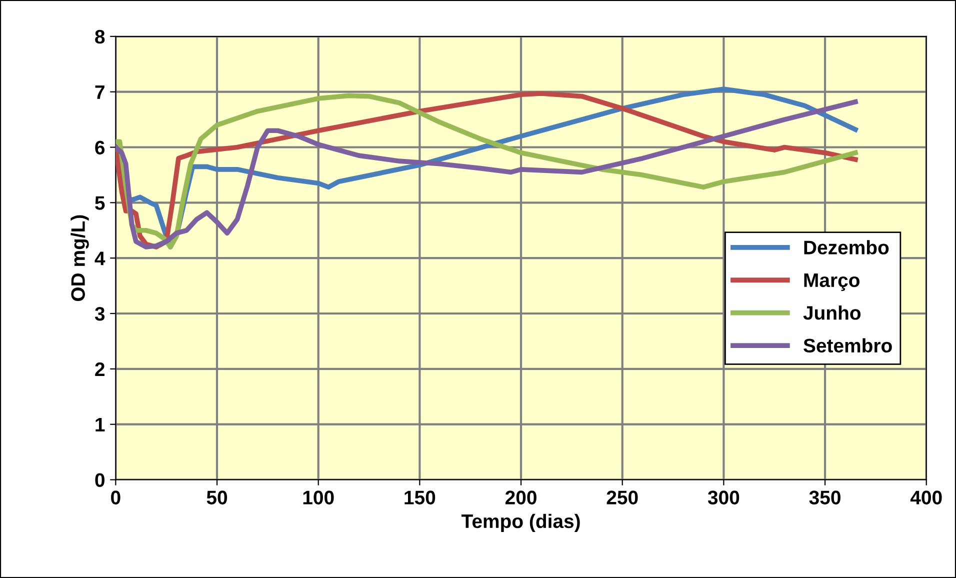 This screenshot has height=578, width=956. What do you see at coordinates (622, 497) in the screenshot?
I see `x-tick-label: 250` at bounding box center [622, 497].